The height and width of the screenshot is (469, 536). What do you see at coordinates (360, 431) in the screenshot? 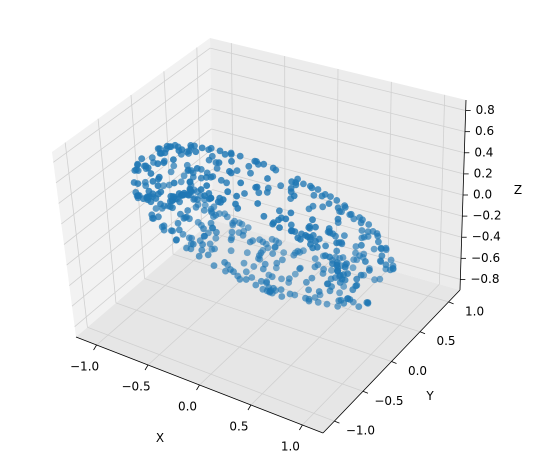
I see `y-tick-label: −1.0` at bounding box center [360, 431].